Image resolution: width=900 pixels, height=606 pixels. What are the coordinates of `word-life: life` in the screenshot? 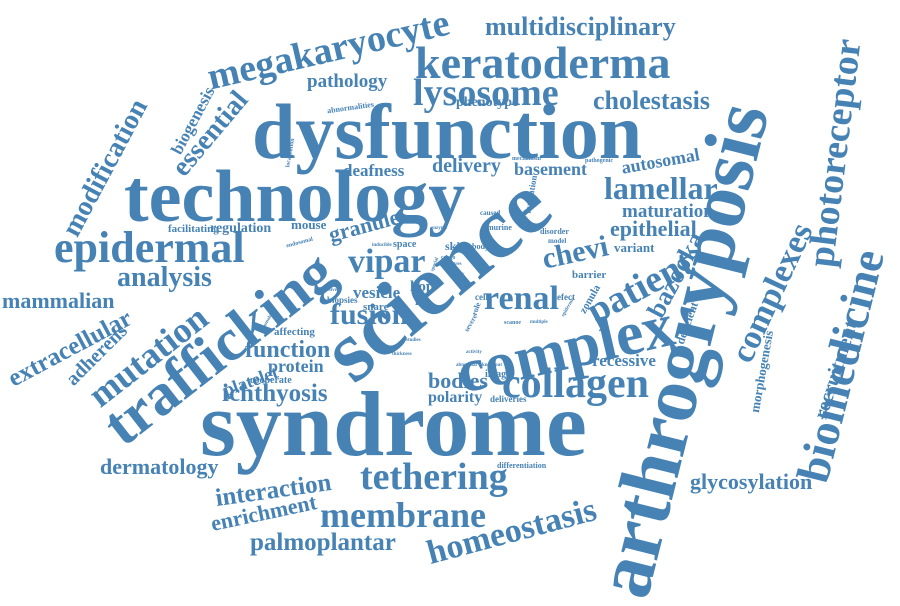 It's located at (423, 301).